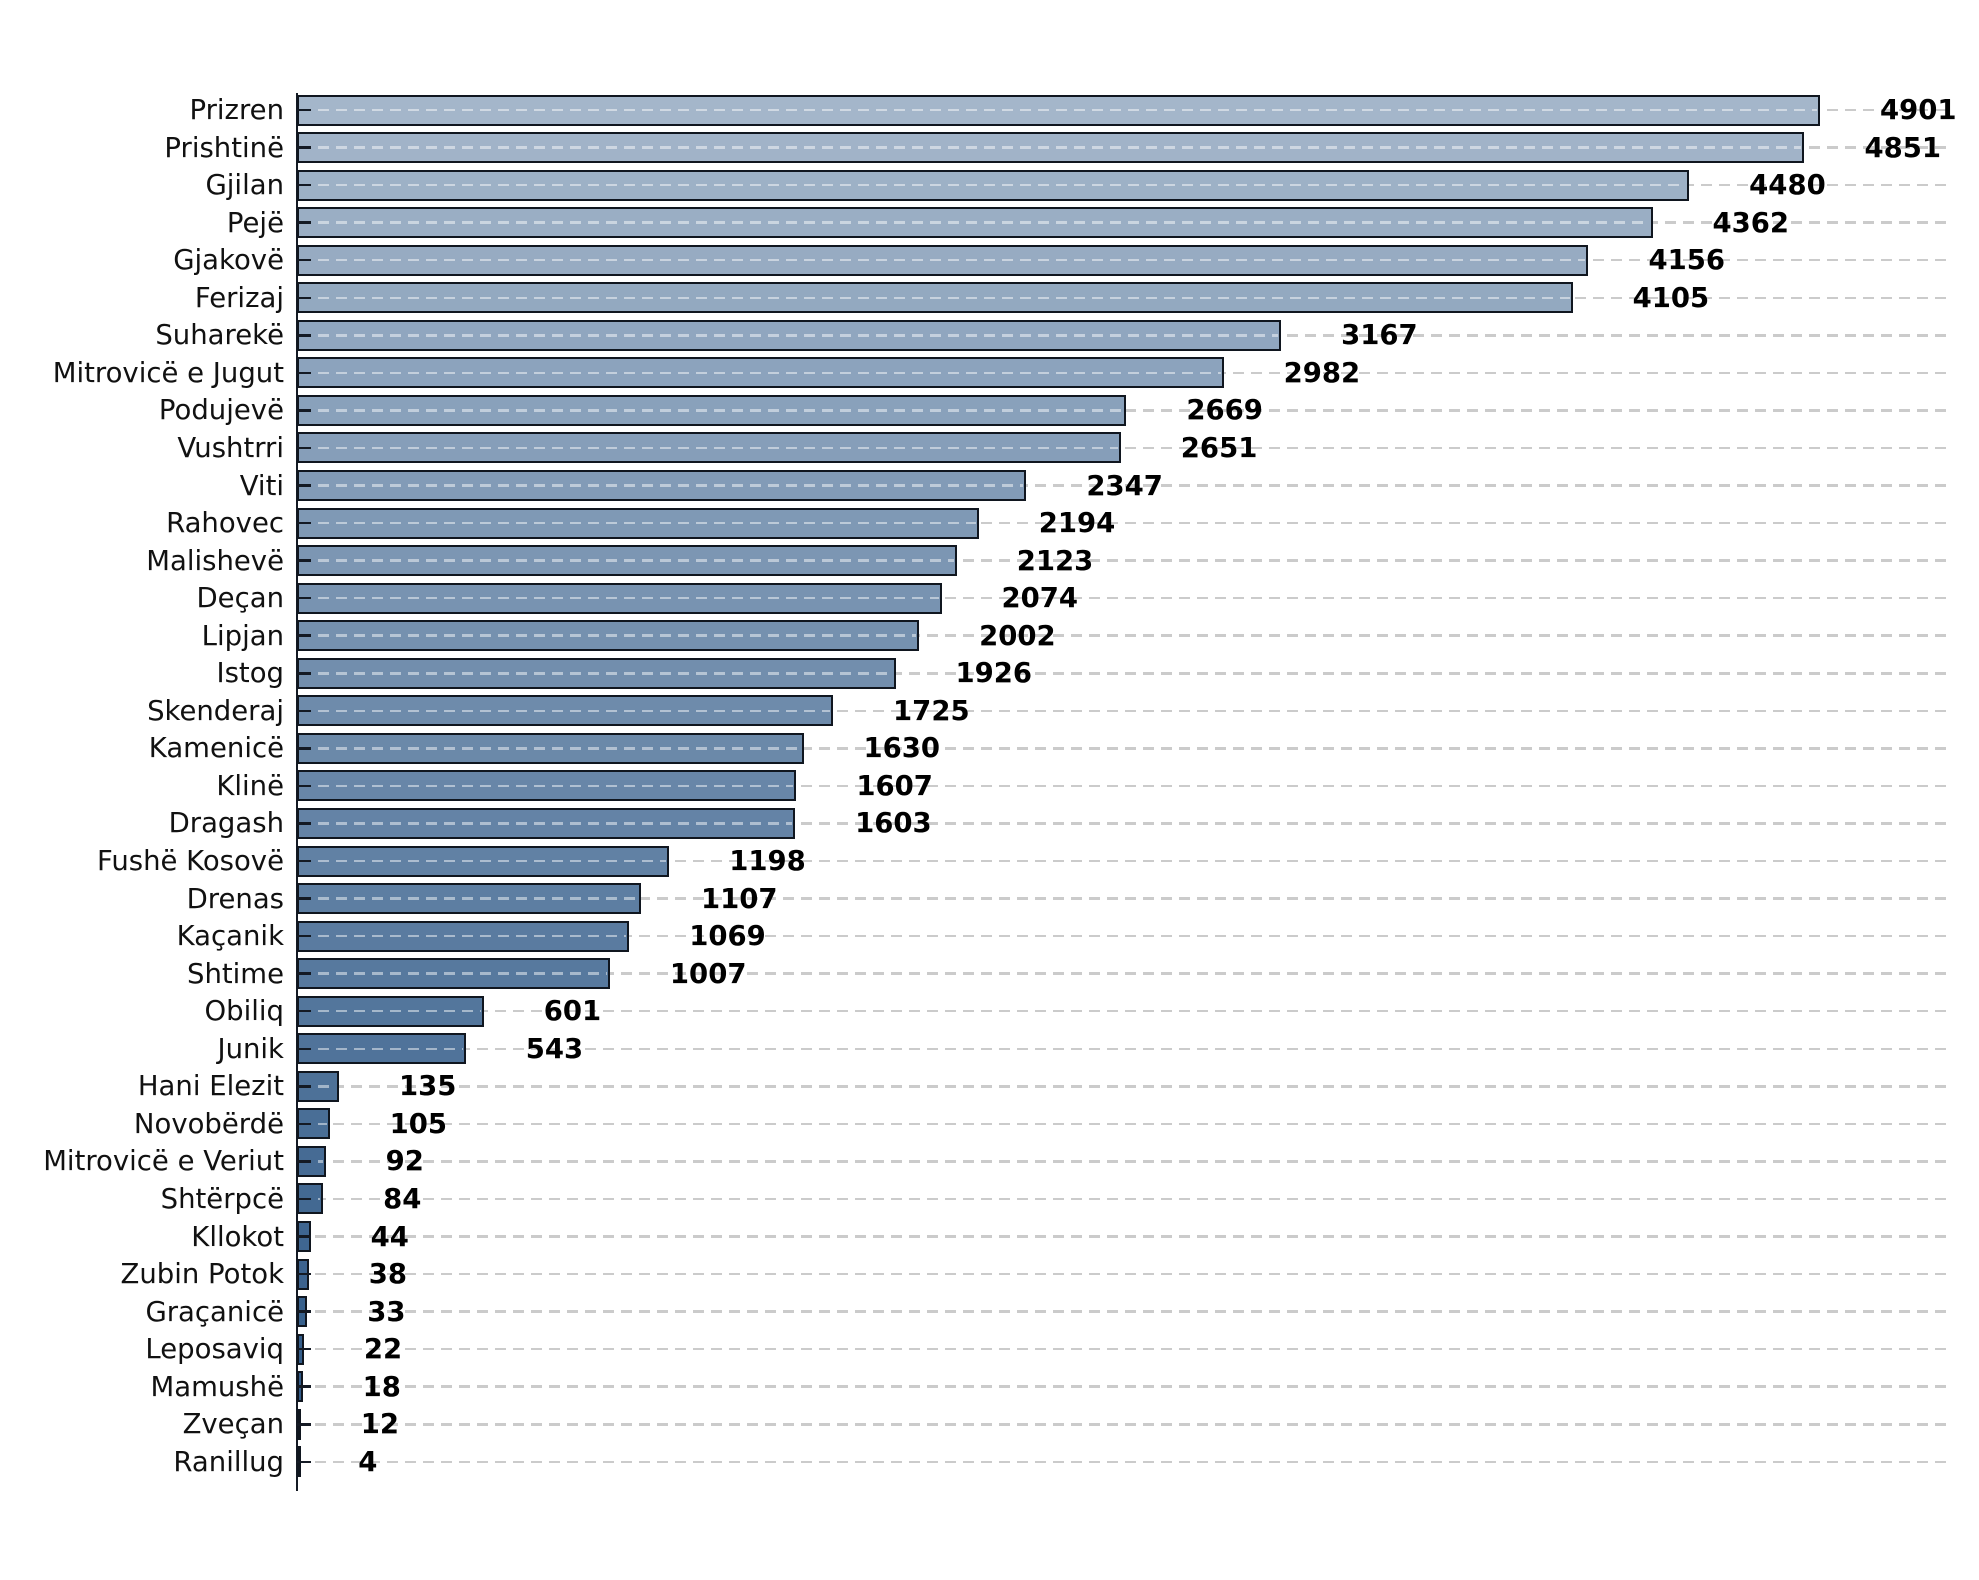 The height and width of the screenshot is (1580, 1979). I want to click on category-label: Hani Elezit, so click(210, 1086).